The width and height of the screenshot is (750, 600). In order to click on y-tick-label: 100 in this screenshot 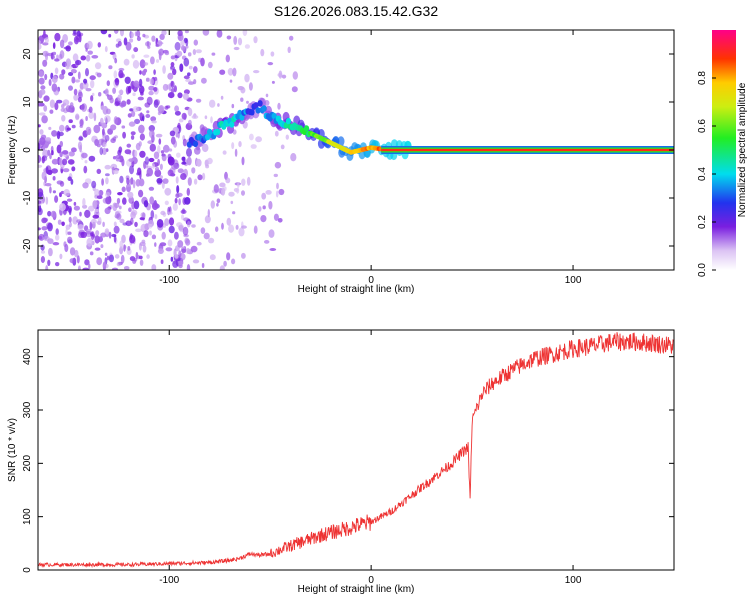, I will do `click(27, 516)`.